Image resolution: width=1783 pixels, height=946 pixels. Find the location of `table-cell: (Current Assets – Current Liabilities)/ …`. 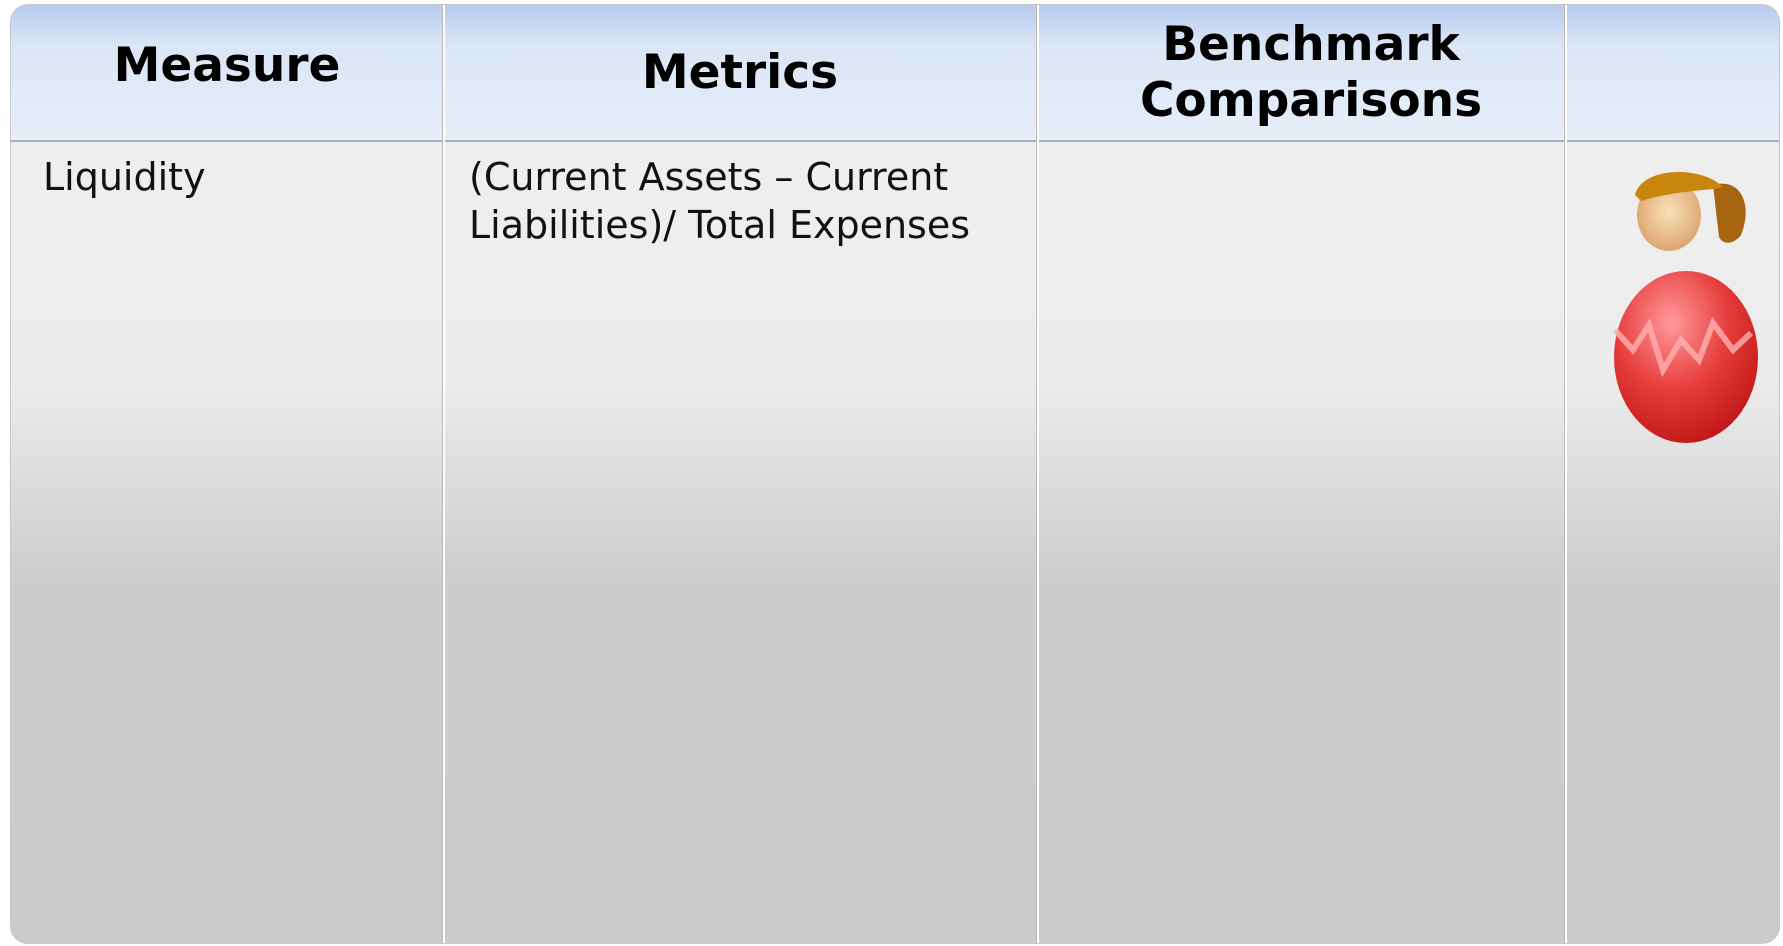

table-cell: (Current Assets – Current Liabilities)/ … is located at coordinates (720, 201).